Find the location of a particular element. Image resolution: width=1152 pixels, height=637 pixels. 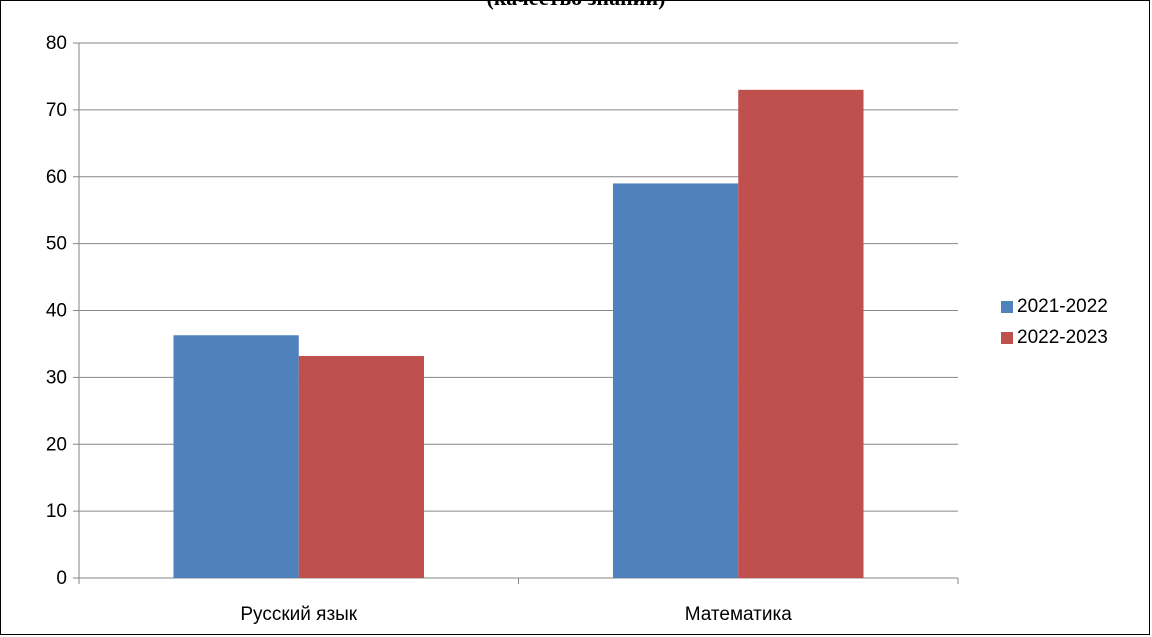

x-tick-label-1: Русский язык is located at coordinates (298, 614).